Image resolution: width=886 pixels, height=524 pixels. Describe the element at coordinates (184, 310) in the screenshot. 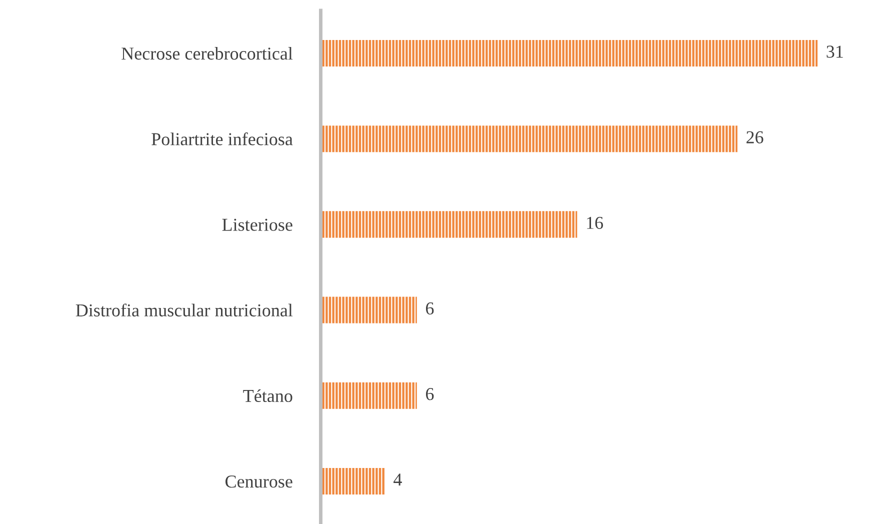

I see `y-tick-label: Distrofia muscular nutricional` at that location.